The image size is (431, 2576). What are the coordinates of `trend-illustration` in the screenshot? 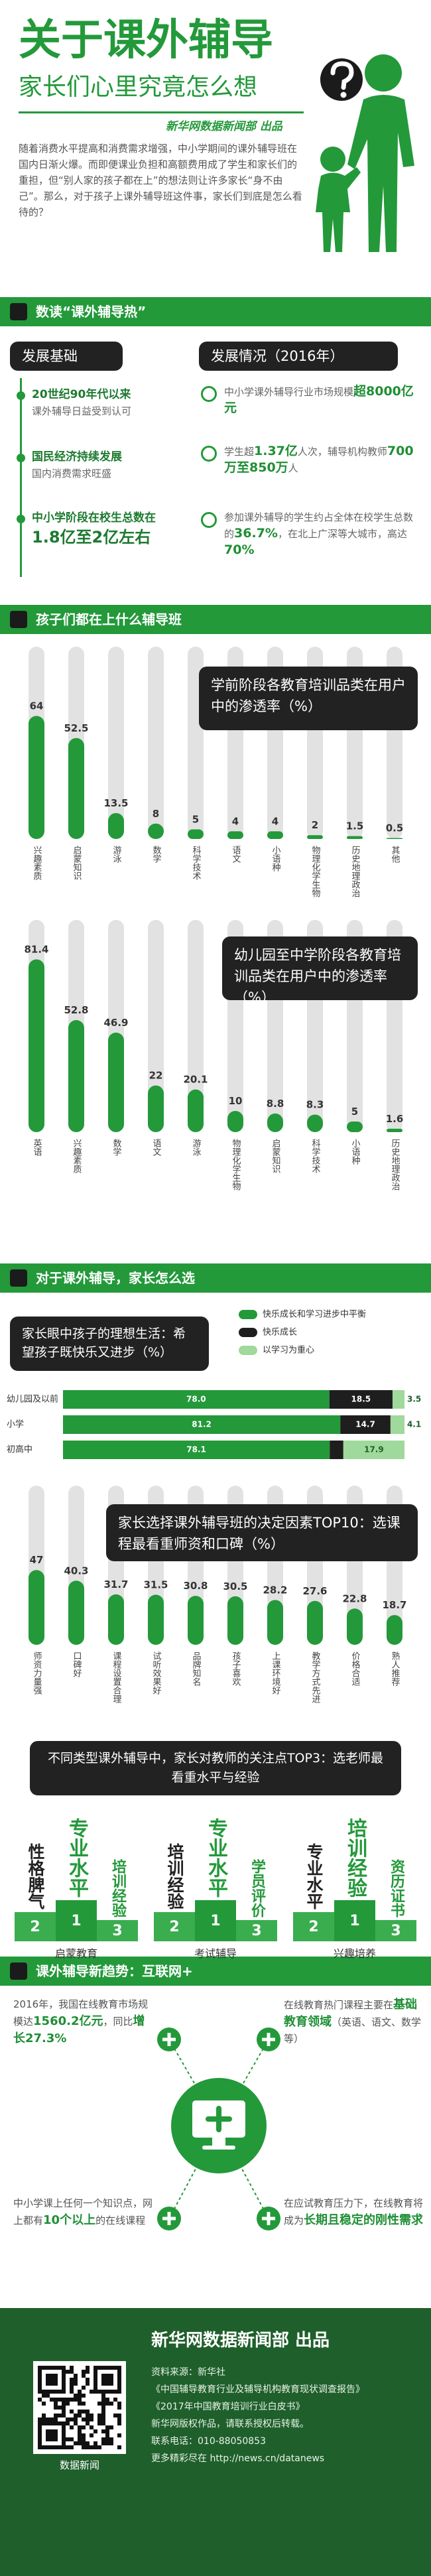 It's located at (218, 2129).